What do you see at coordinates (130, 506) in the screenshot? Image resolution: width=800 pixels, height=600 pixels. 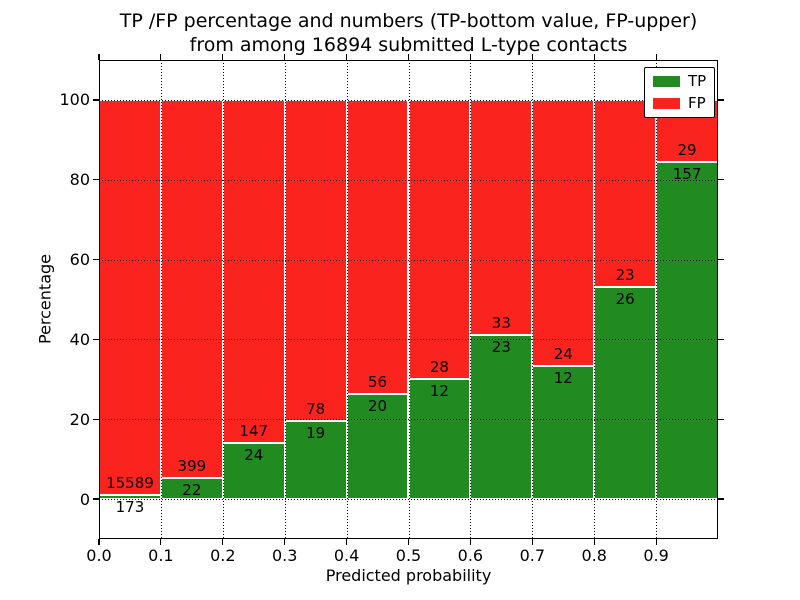 I see `tp-count-label: 173` at bounding box center [130, 506].